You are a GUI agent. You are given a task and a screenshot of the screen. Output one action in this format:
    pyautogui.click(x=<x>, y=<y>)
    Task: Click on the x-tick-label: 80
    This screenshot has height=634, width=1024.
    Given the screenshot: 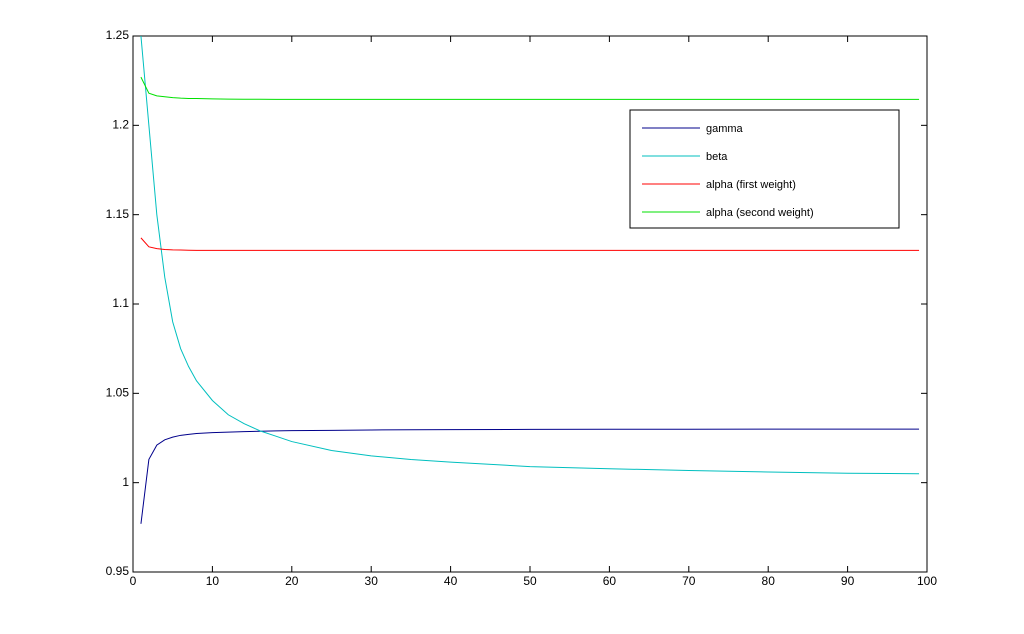 What is the action you would take?
    pyautogui.click(x=769, y=581)
    